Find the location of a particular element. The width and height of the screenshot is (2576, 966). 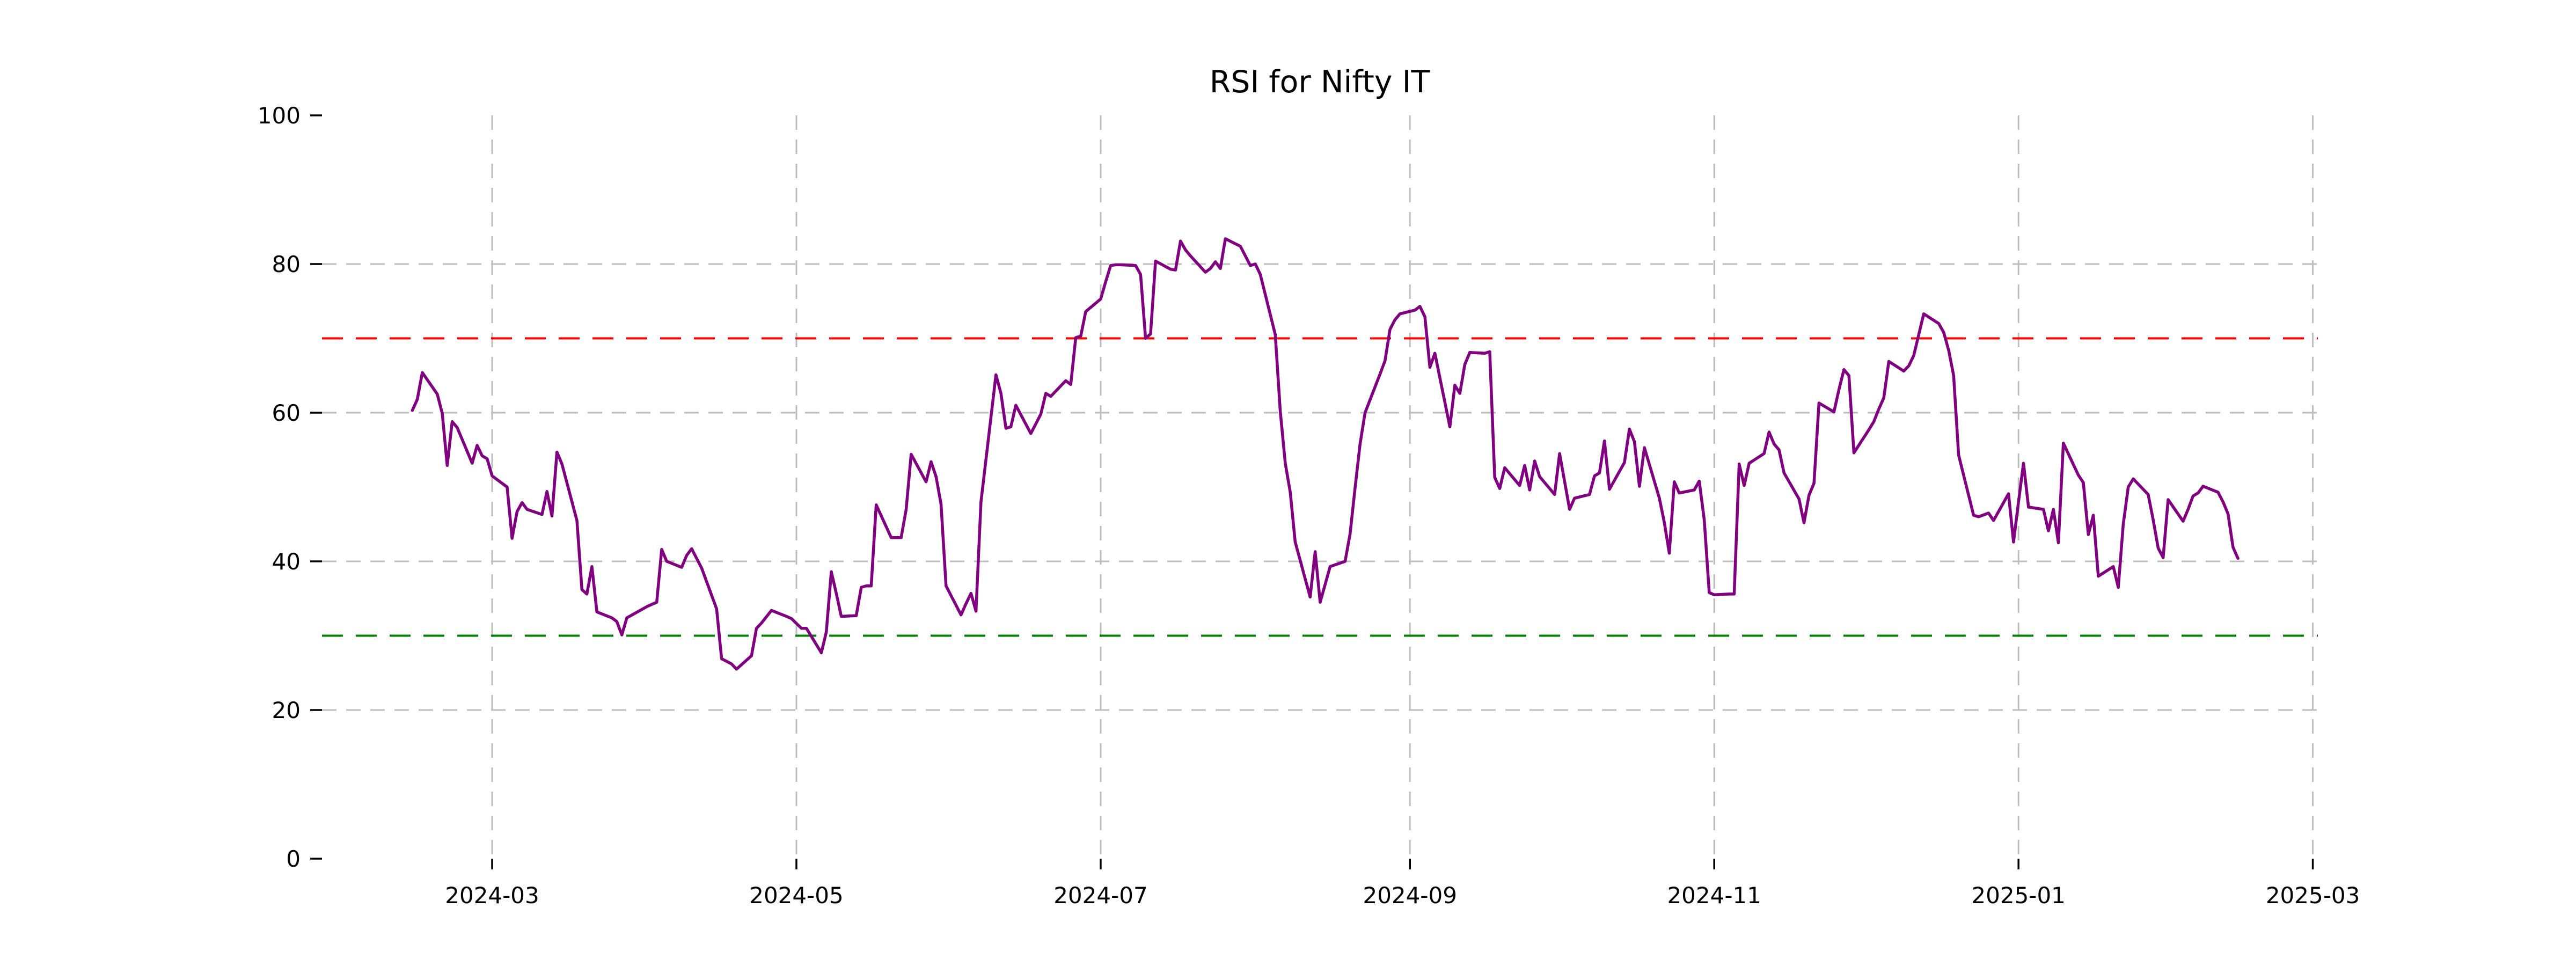

y-tick-label: 20 is located at coordinates (286, 710).